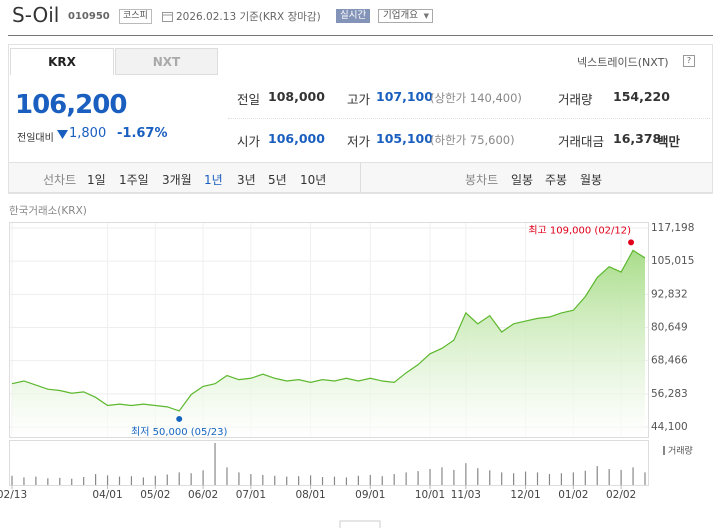 The image size is (715, 528). What do you see at coordinates (669, 141) in the screenshot?
I see `stat-unit: 백만` at bounding box center [669, 141].